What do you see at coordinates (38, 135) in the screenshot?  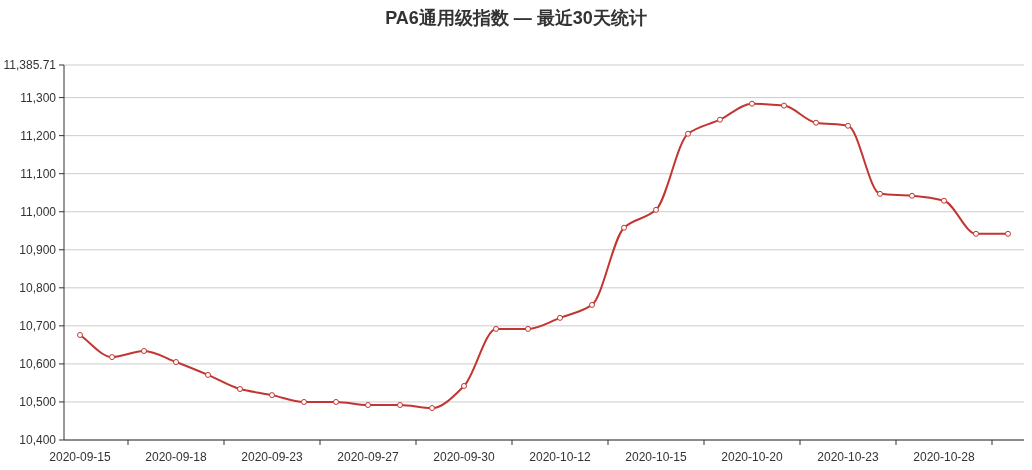 I see `y-tick-label: 11,200` at bounding box center [38, 135].